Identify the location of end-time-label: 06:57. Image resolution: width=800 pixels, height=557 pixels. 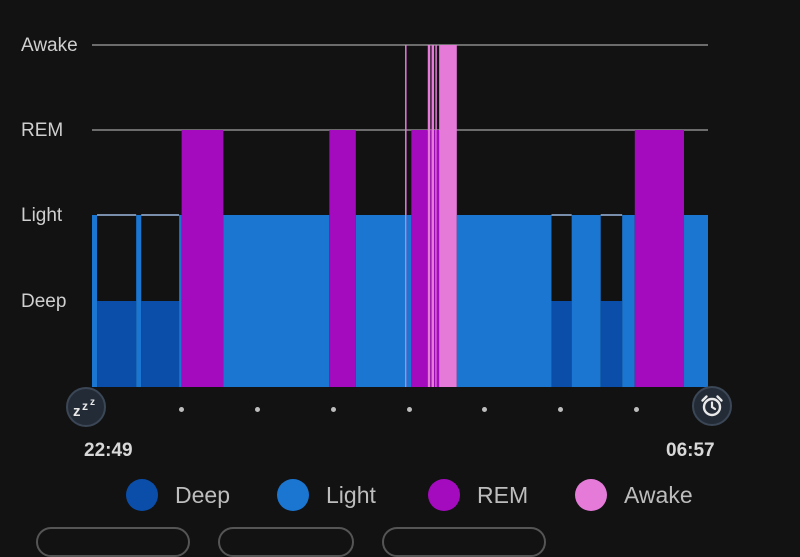
(690, 450).